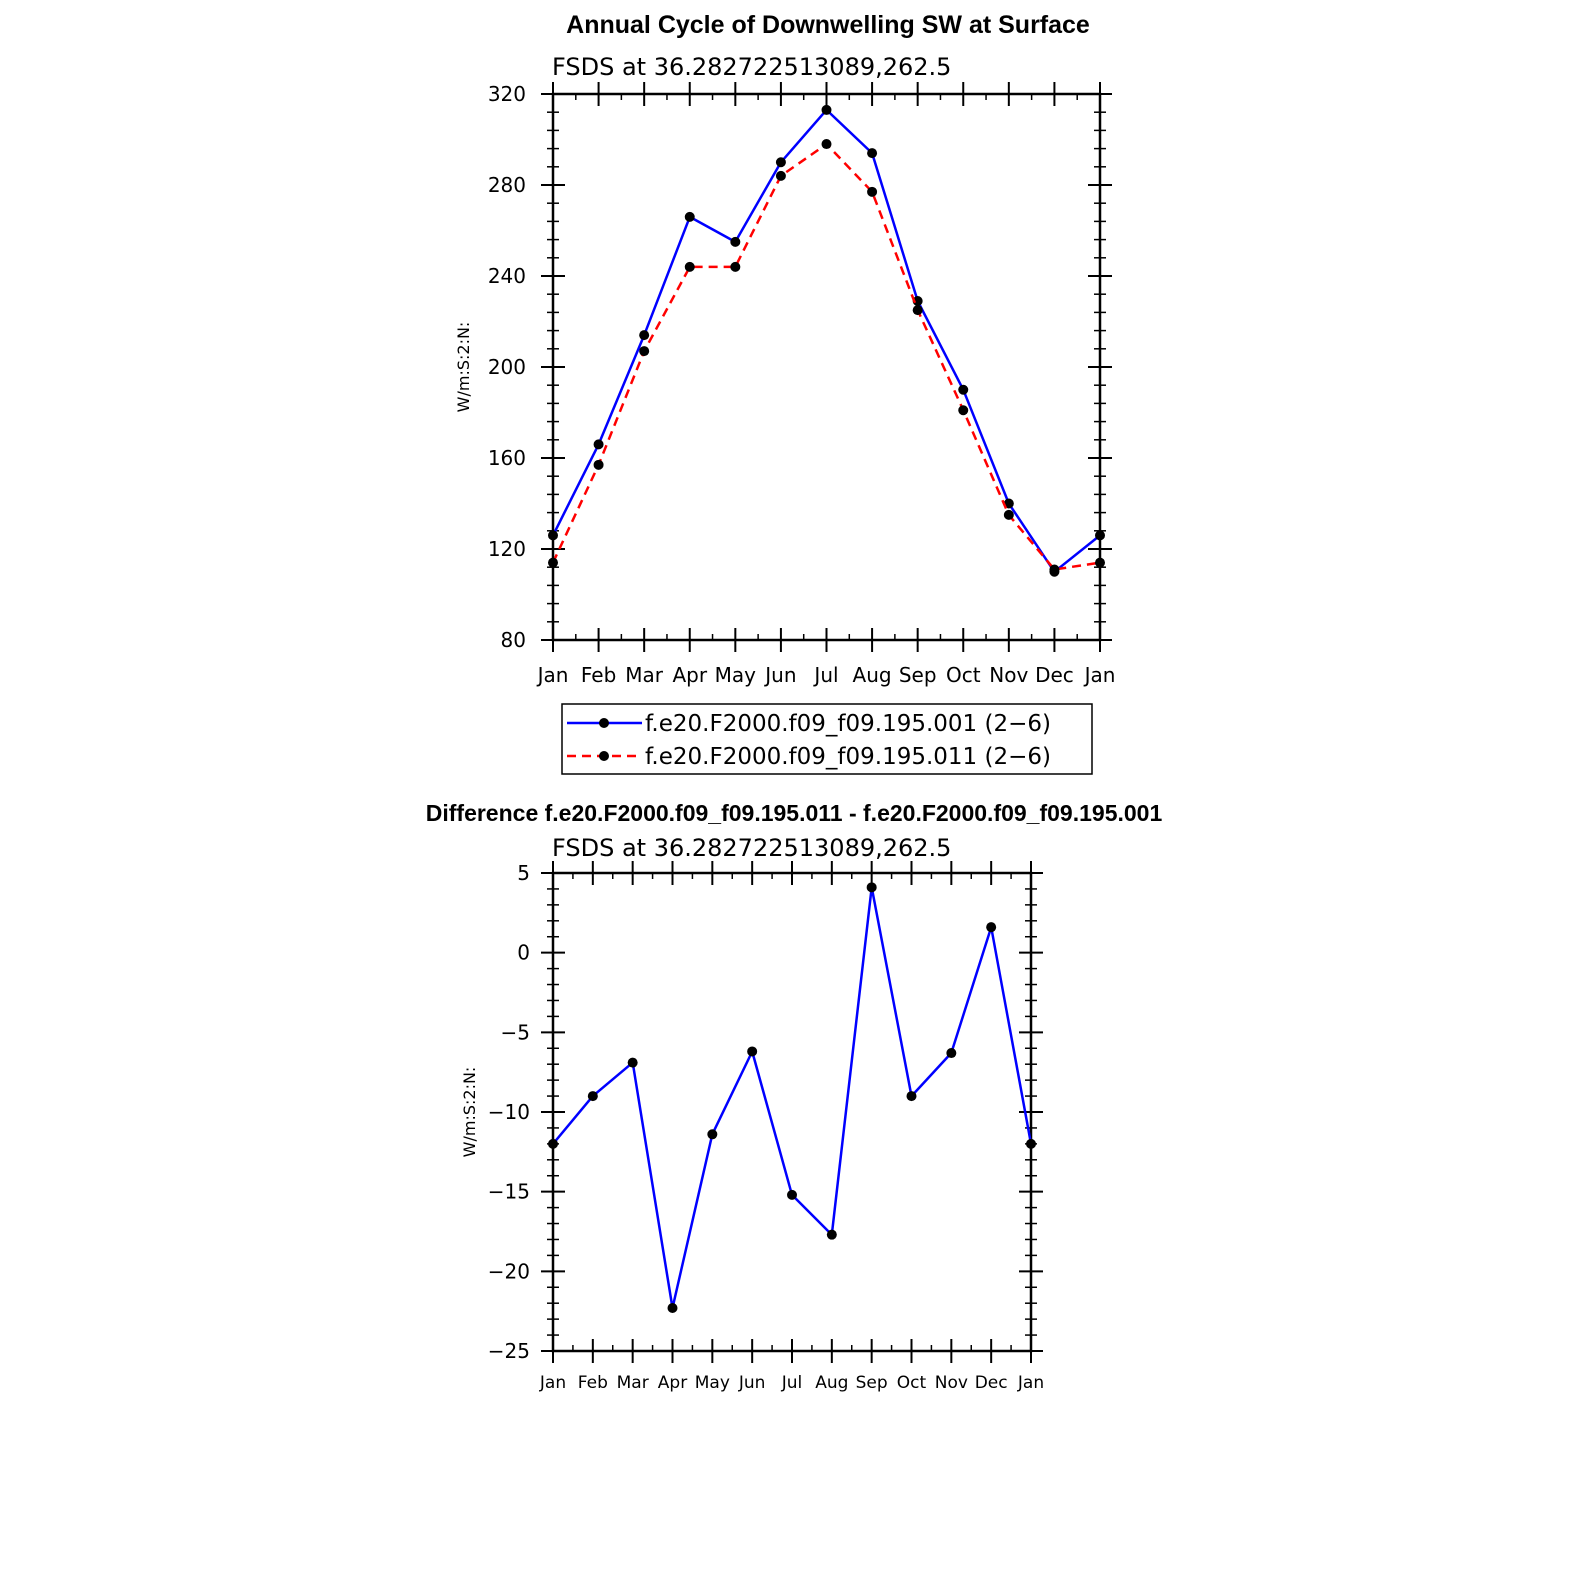 The width and height of the screenshot is (1574, 1574). Describe the element at coordinates (848, 724) in the screenshot. I see `legend-label-series-1: f.e20.F2000.f09_f09.195.001 (2−6)` at that location.